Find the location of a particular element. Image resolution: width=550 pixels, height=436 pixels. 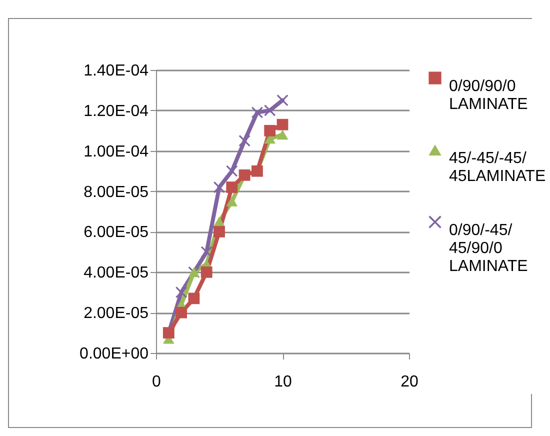

legend-label: 0/90/-45/45/90/0 LAMINATE is located at coordinates (488, 248).